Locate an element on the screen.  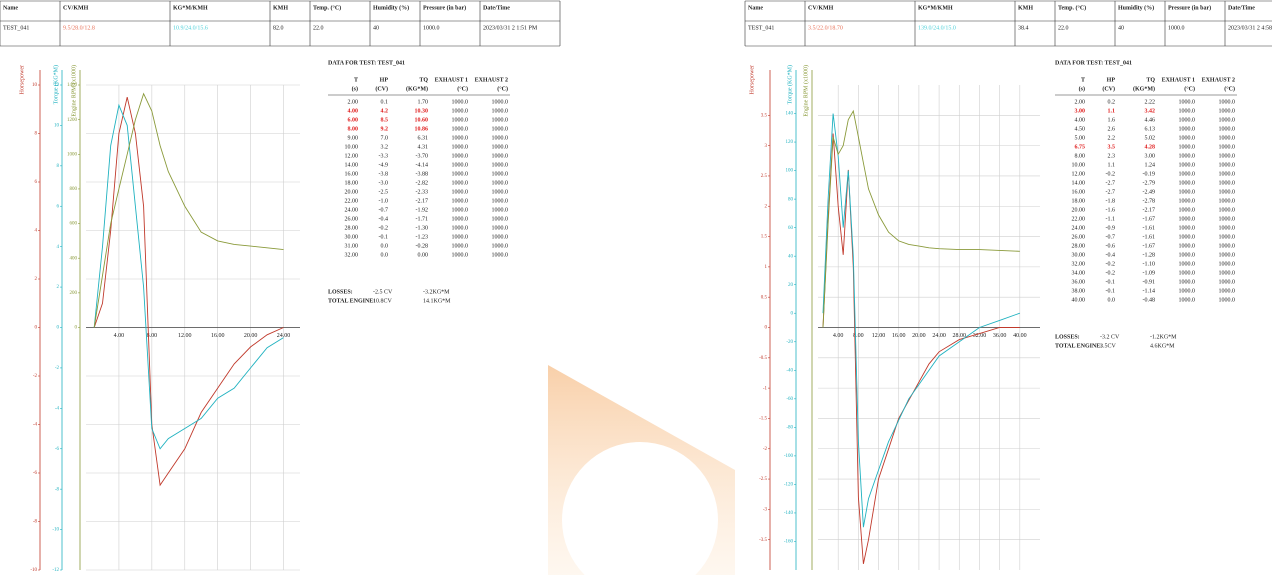
table-cell: 0.0 is located at coordinates (385, 255).